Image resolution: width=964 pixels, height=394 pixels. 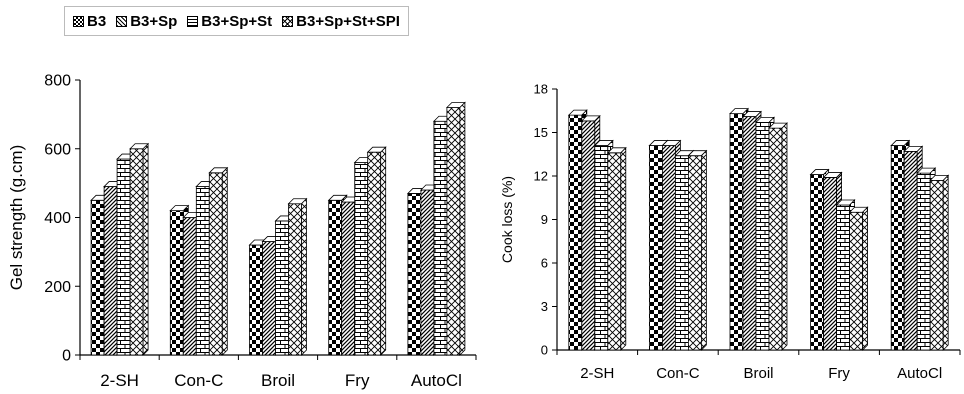 What do you see at coordinates (544, 306) in the screenshot?
I see `y-tick-label: 3` at bounding box center [544, 306].